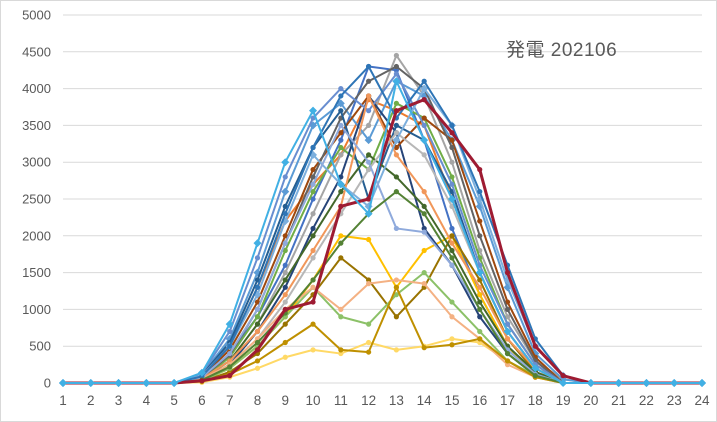 This screenshot has height=422, width=717. Describe the element at coordinates (646, 400) in the screenshot. I see `svg-text: 22` at that location.